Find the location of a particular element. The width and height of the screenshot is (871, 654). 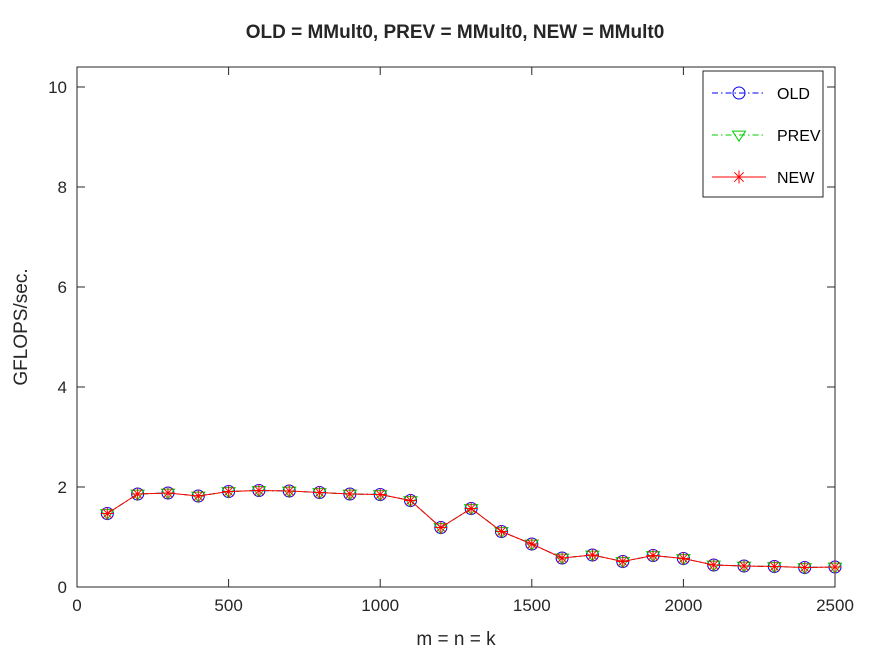

x-axis-label: m = n = k is located at coordinates (456, 639).